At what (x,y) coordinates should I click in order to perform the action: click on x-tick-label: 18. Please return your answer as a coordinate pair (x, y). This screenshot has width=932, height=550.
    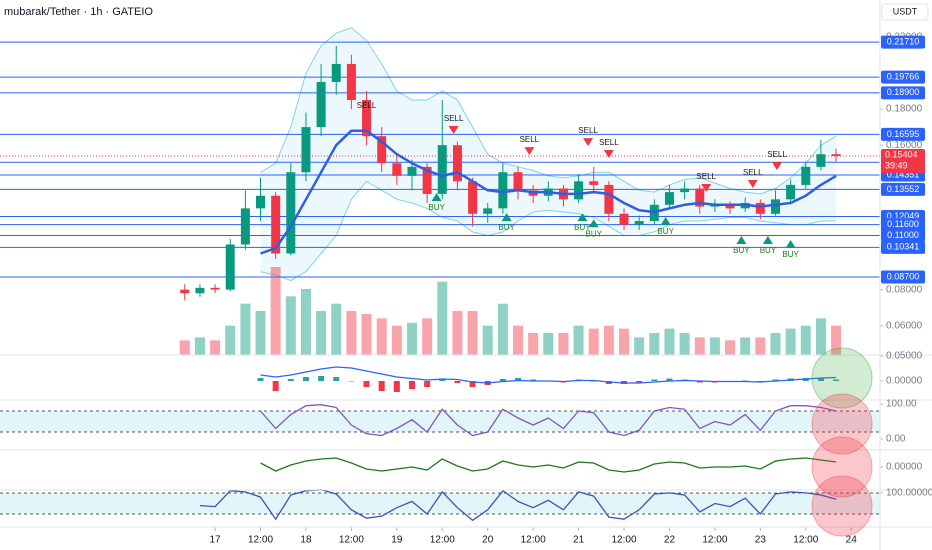
    Looking at the image, I should click on (306, 540).